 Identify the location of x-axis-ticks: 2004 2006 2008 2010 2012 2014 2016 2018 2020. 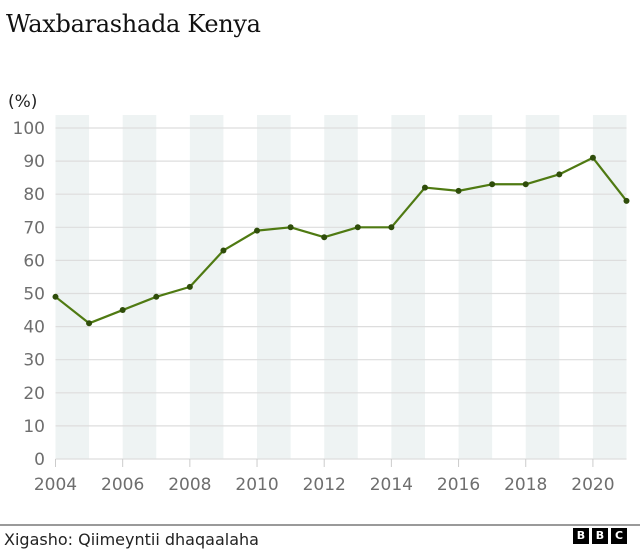
(324, 477).